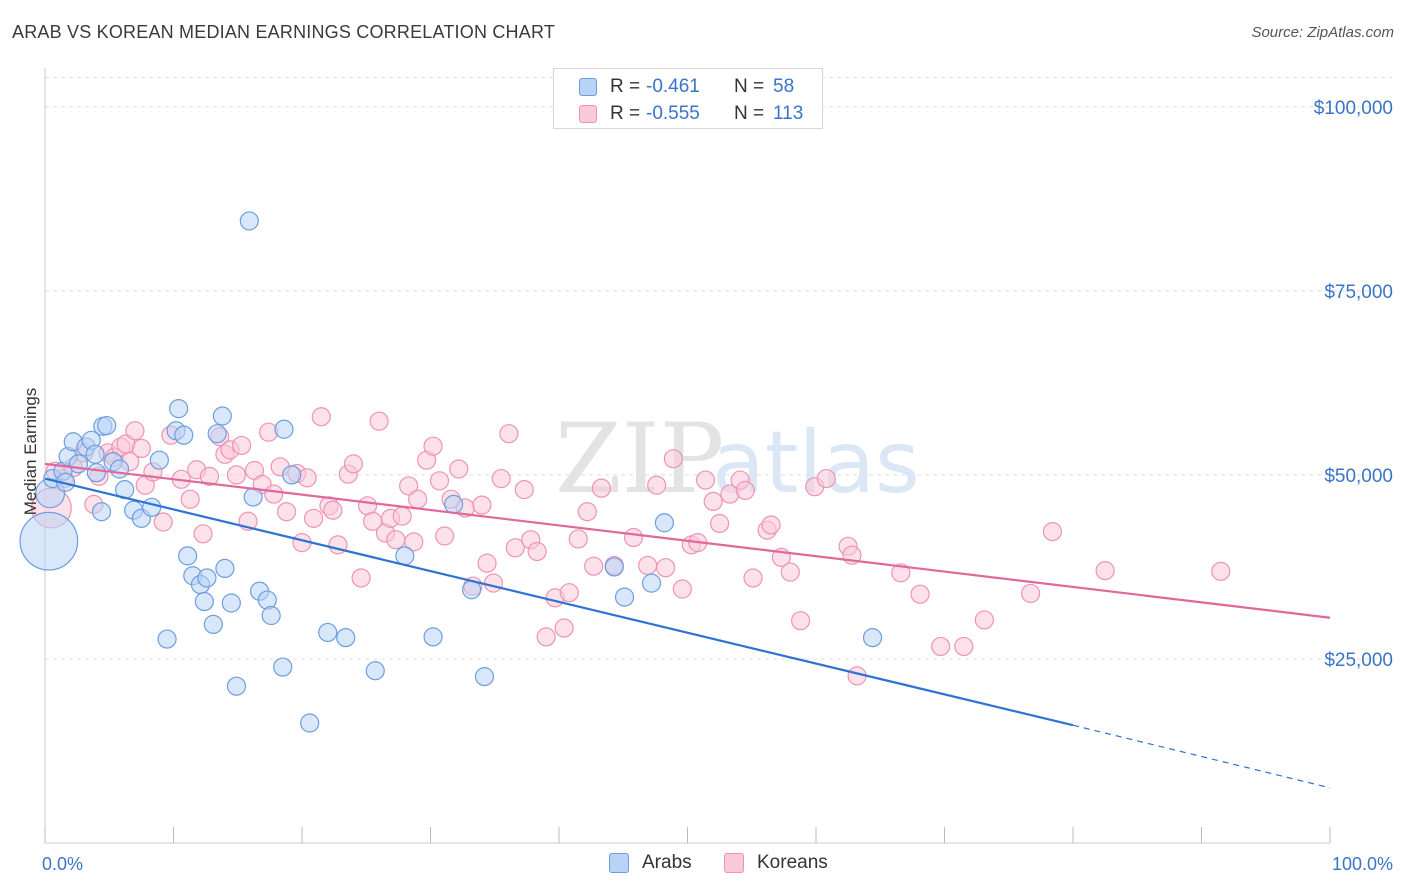 This screenshot has width=1406, height=892. I want to click on y-tick-label: $75,000, so click(1358, 292).